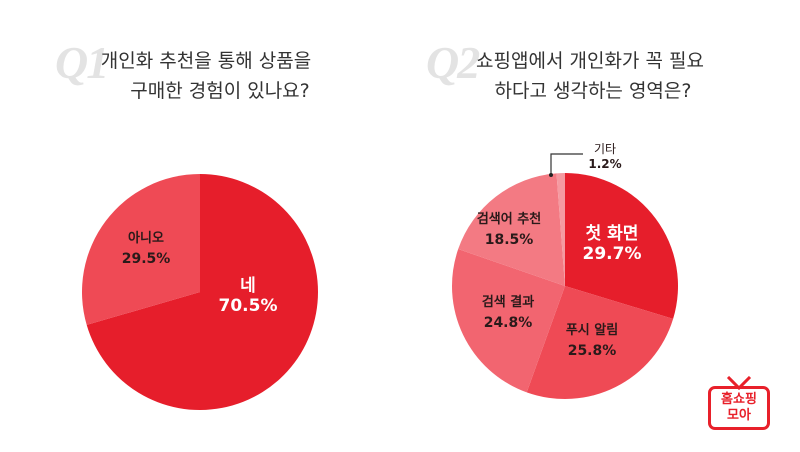 The image size is (800, 452). What do you see at coordinates (612, 244) in the screenshot?
I see `pie2-label-home: 첫 화면 29.7%` at bounding box center [612, 244].